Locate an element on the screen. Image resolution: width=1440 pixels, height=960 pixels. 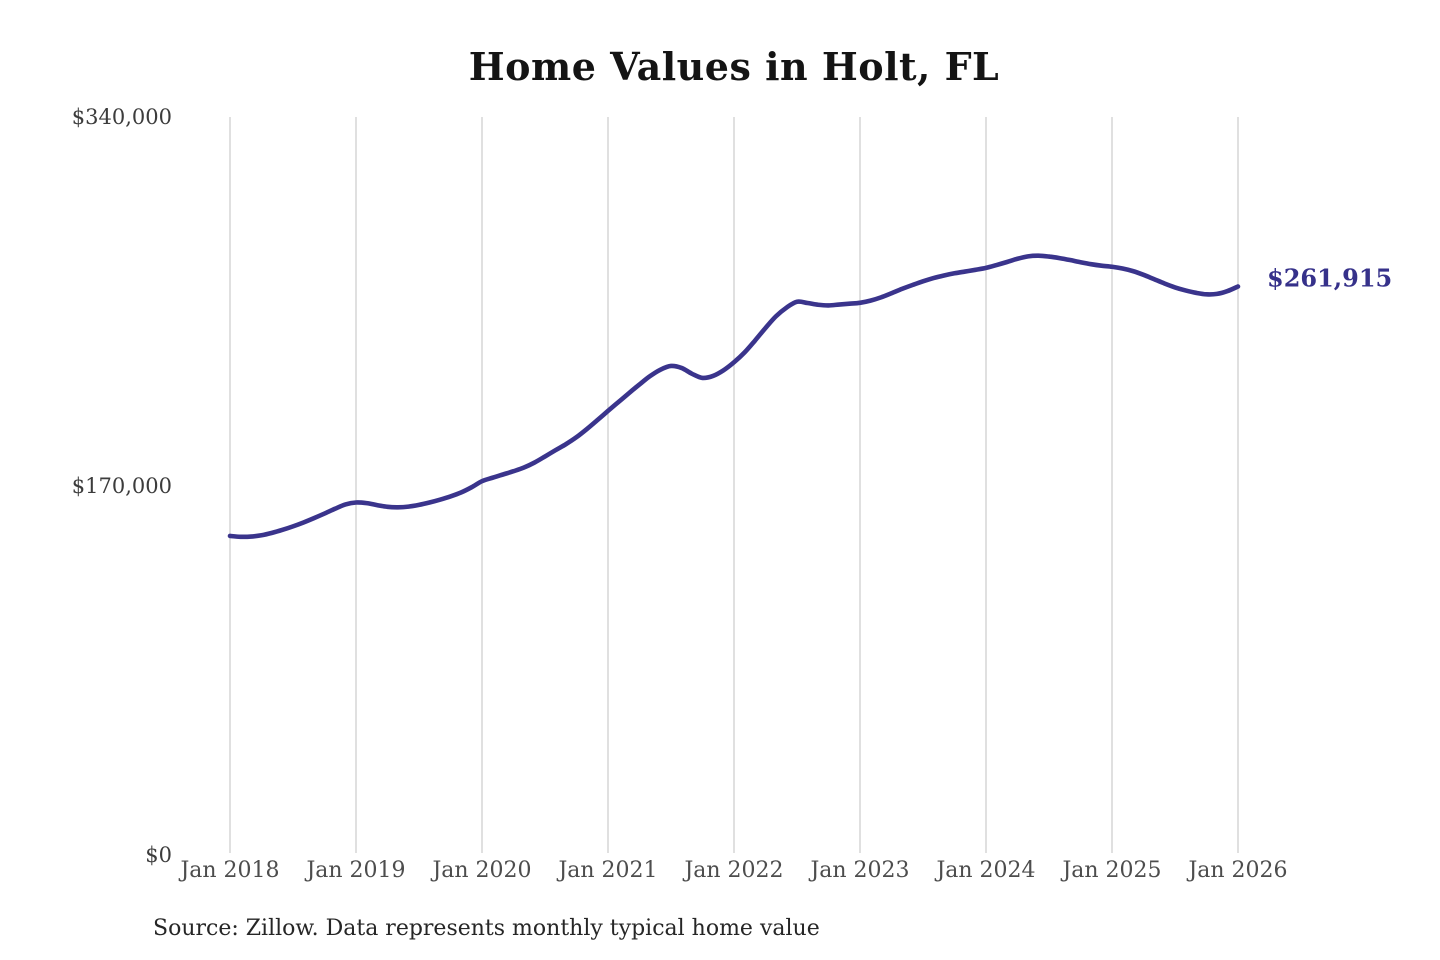
current-value-label: $261,915 is located at coordinates (1330, 278).